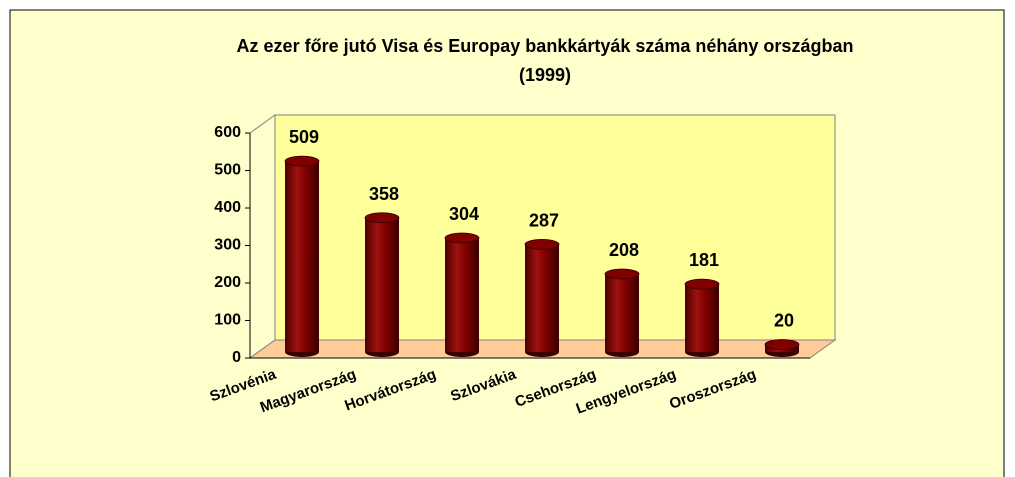 This screenshot has width=1015, height=477. Describe the element at coordinates (544, 220) in the screenshot. I see `data-label: 287` at that location.